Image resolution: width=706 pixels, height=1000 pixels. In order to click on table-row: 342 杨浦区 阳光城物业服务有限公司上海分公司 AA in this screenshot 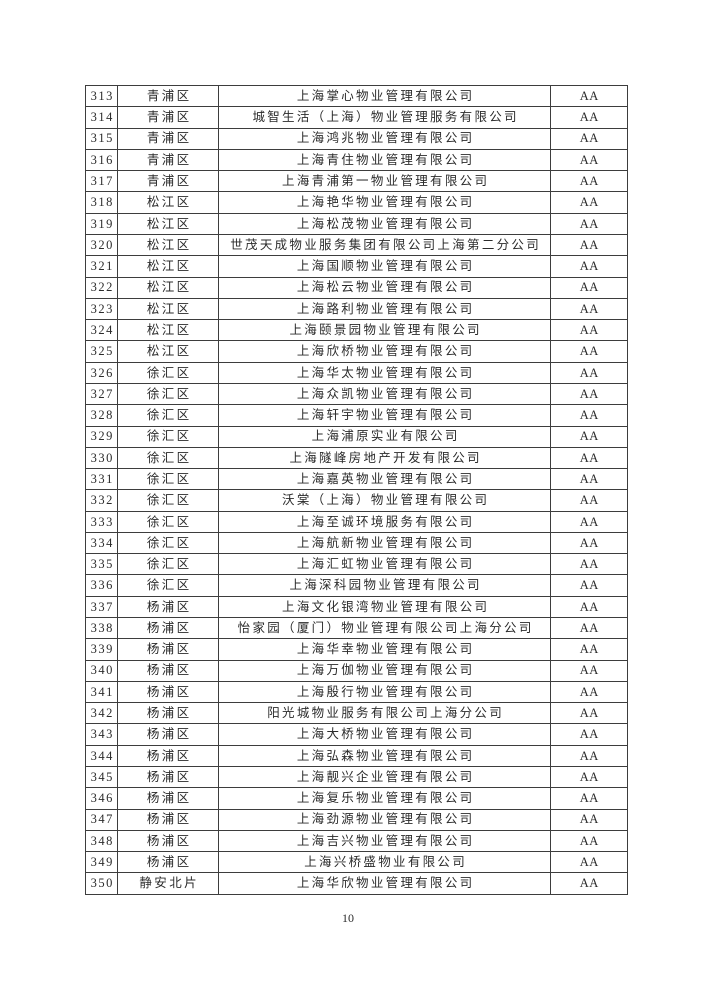, I will do `click(356, 713)`.